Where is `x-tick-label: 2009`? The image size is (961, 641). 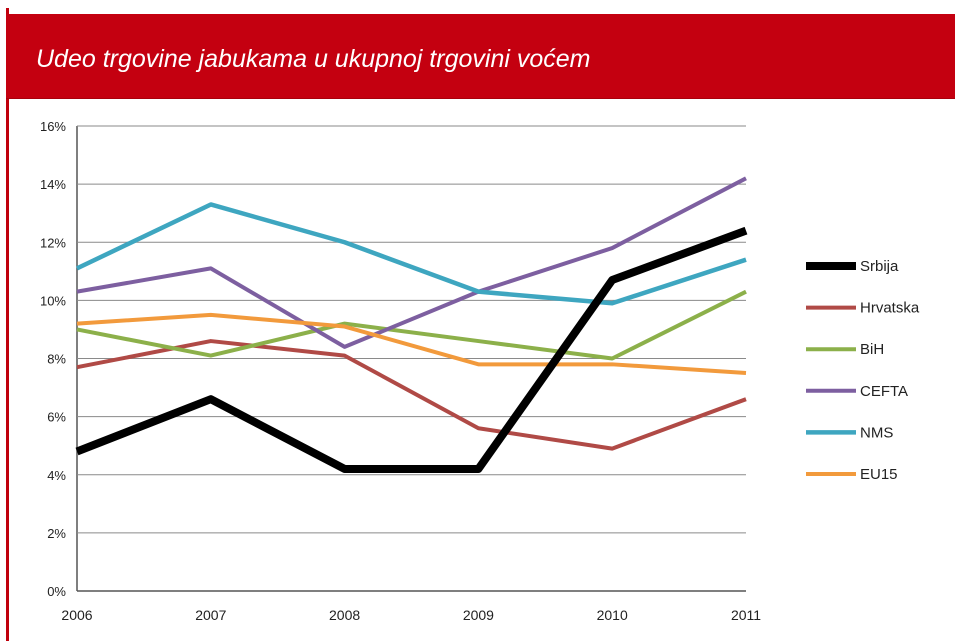 x-tick-label: 2009 is located at coordinates (478, 615).